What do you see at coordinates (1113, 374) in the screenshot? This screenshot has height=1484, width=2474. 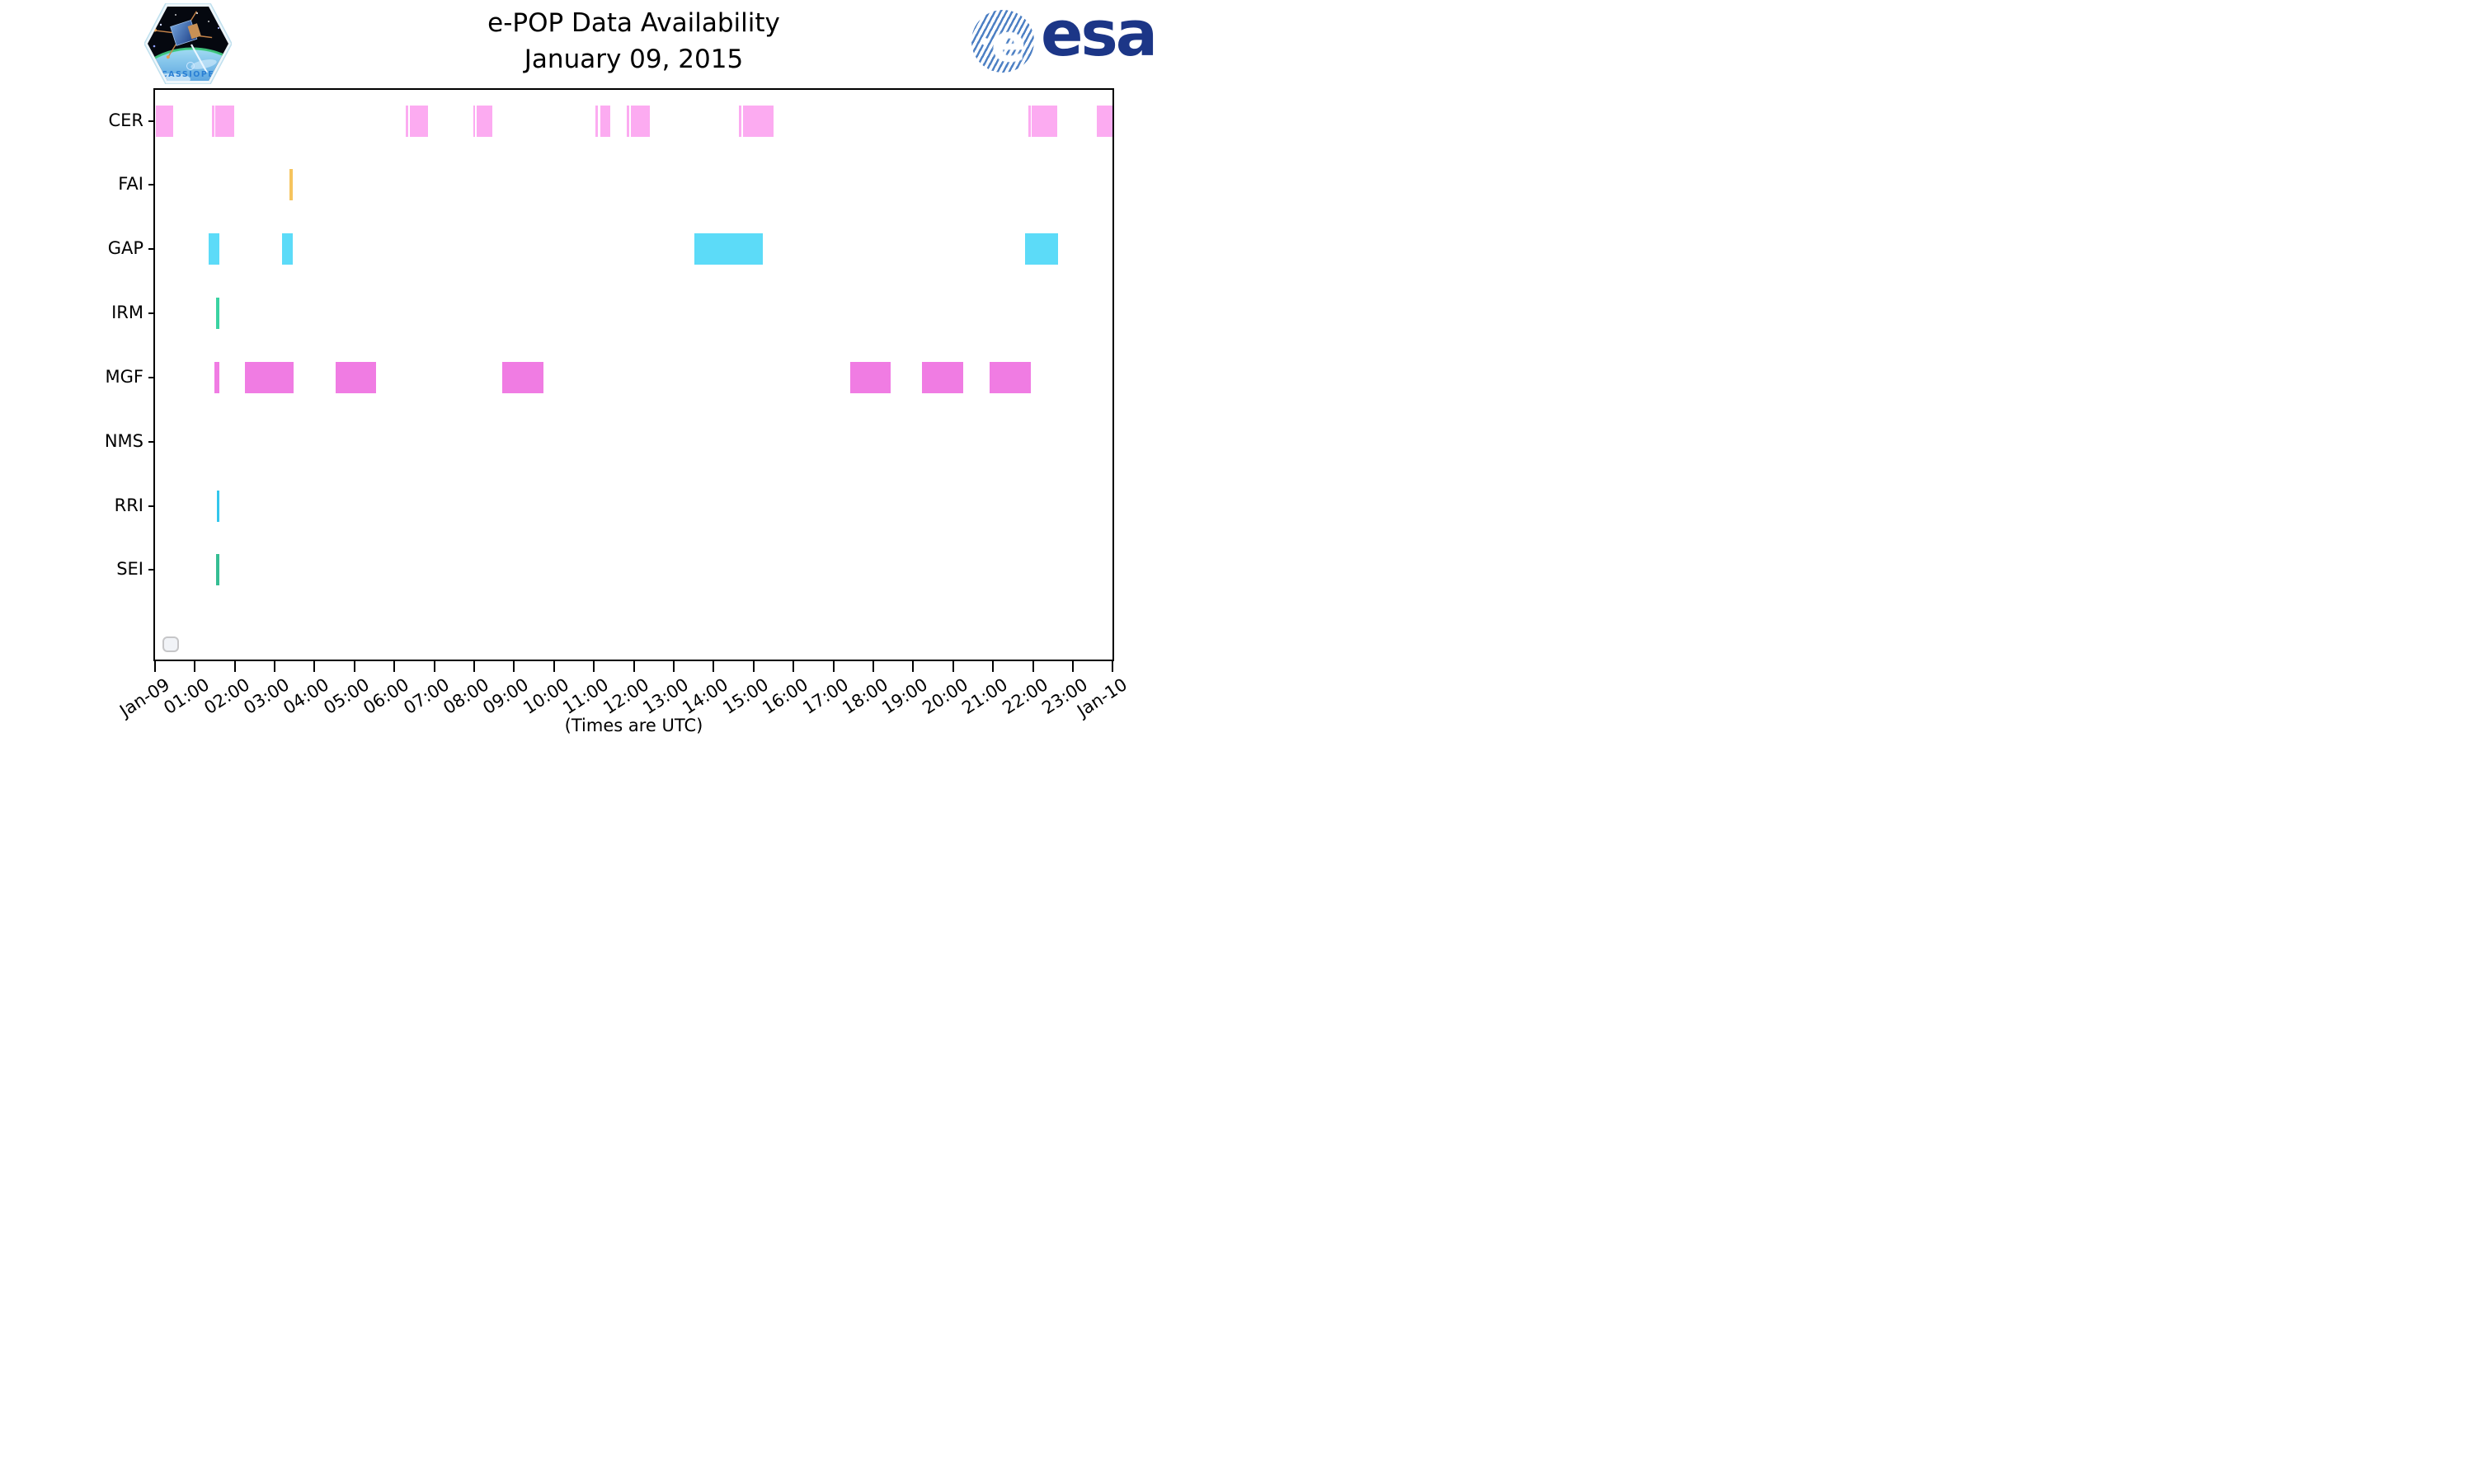 I see `plot-spine-right` at bounding box center [1113, 374].